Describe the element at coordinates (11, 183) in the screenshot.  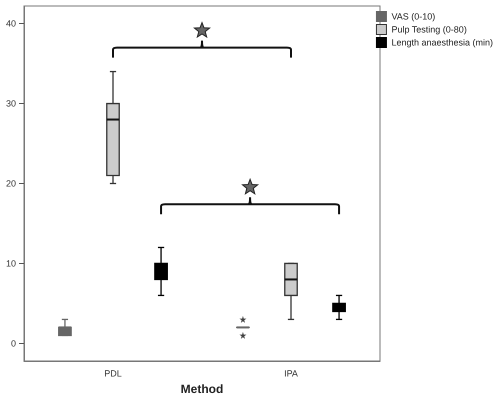
I see `y-tick-label: 20` at that location.